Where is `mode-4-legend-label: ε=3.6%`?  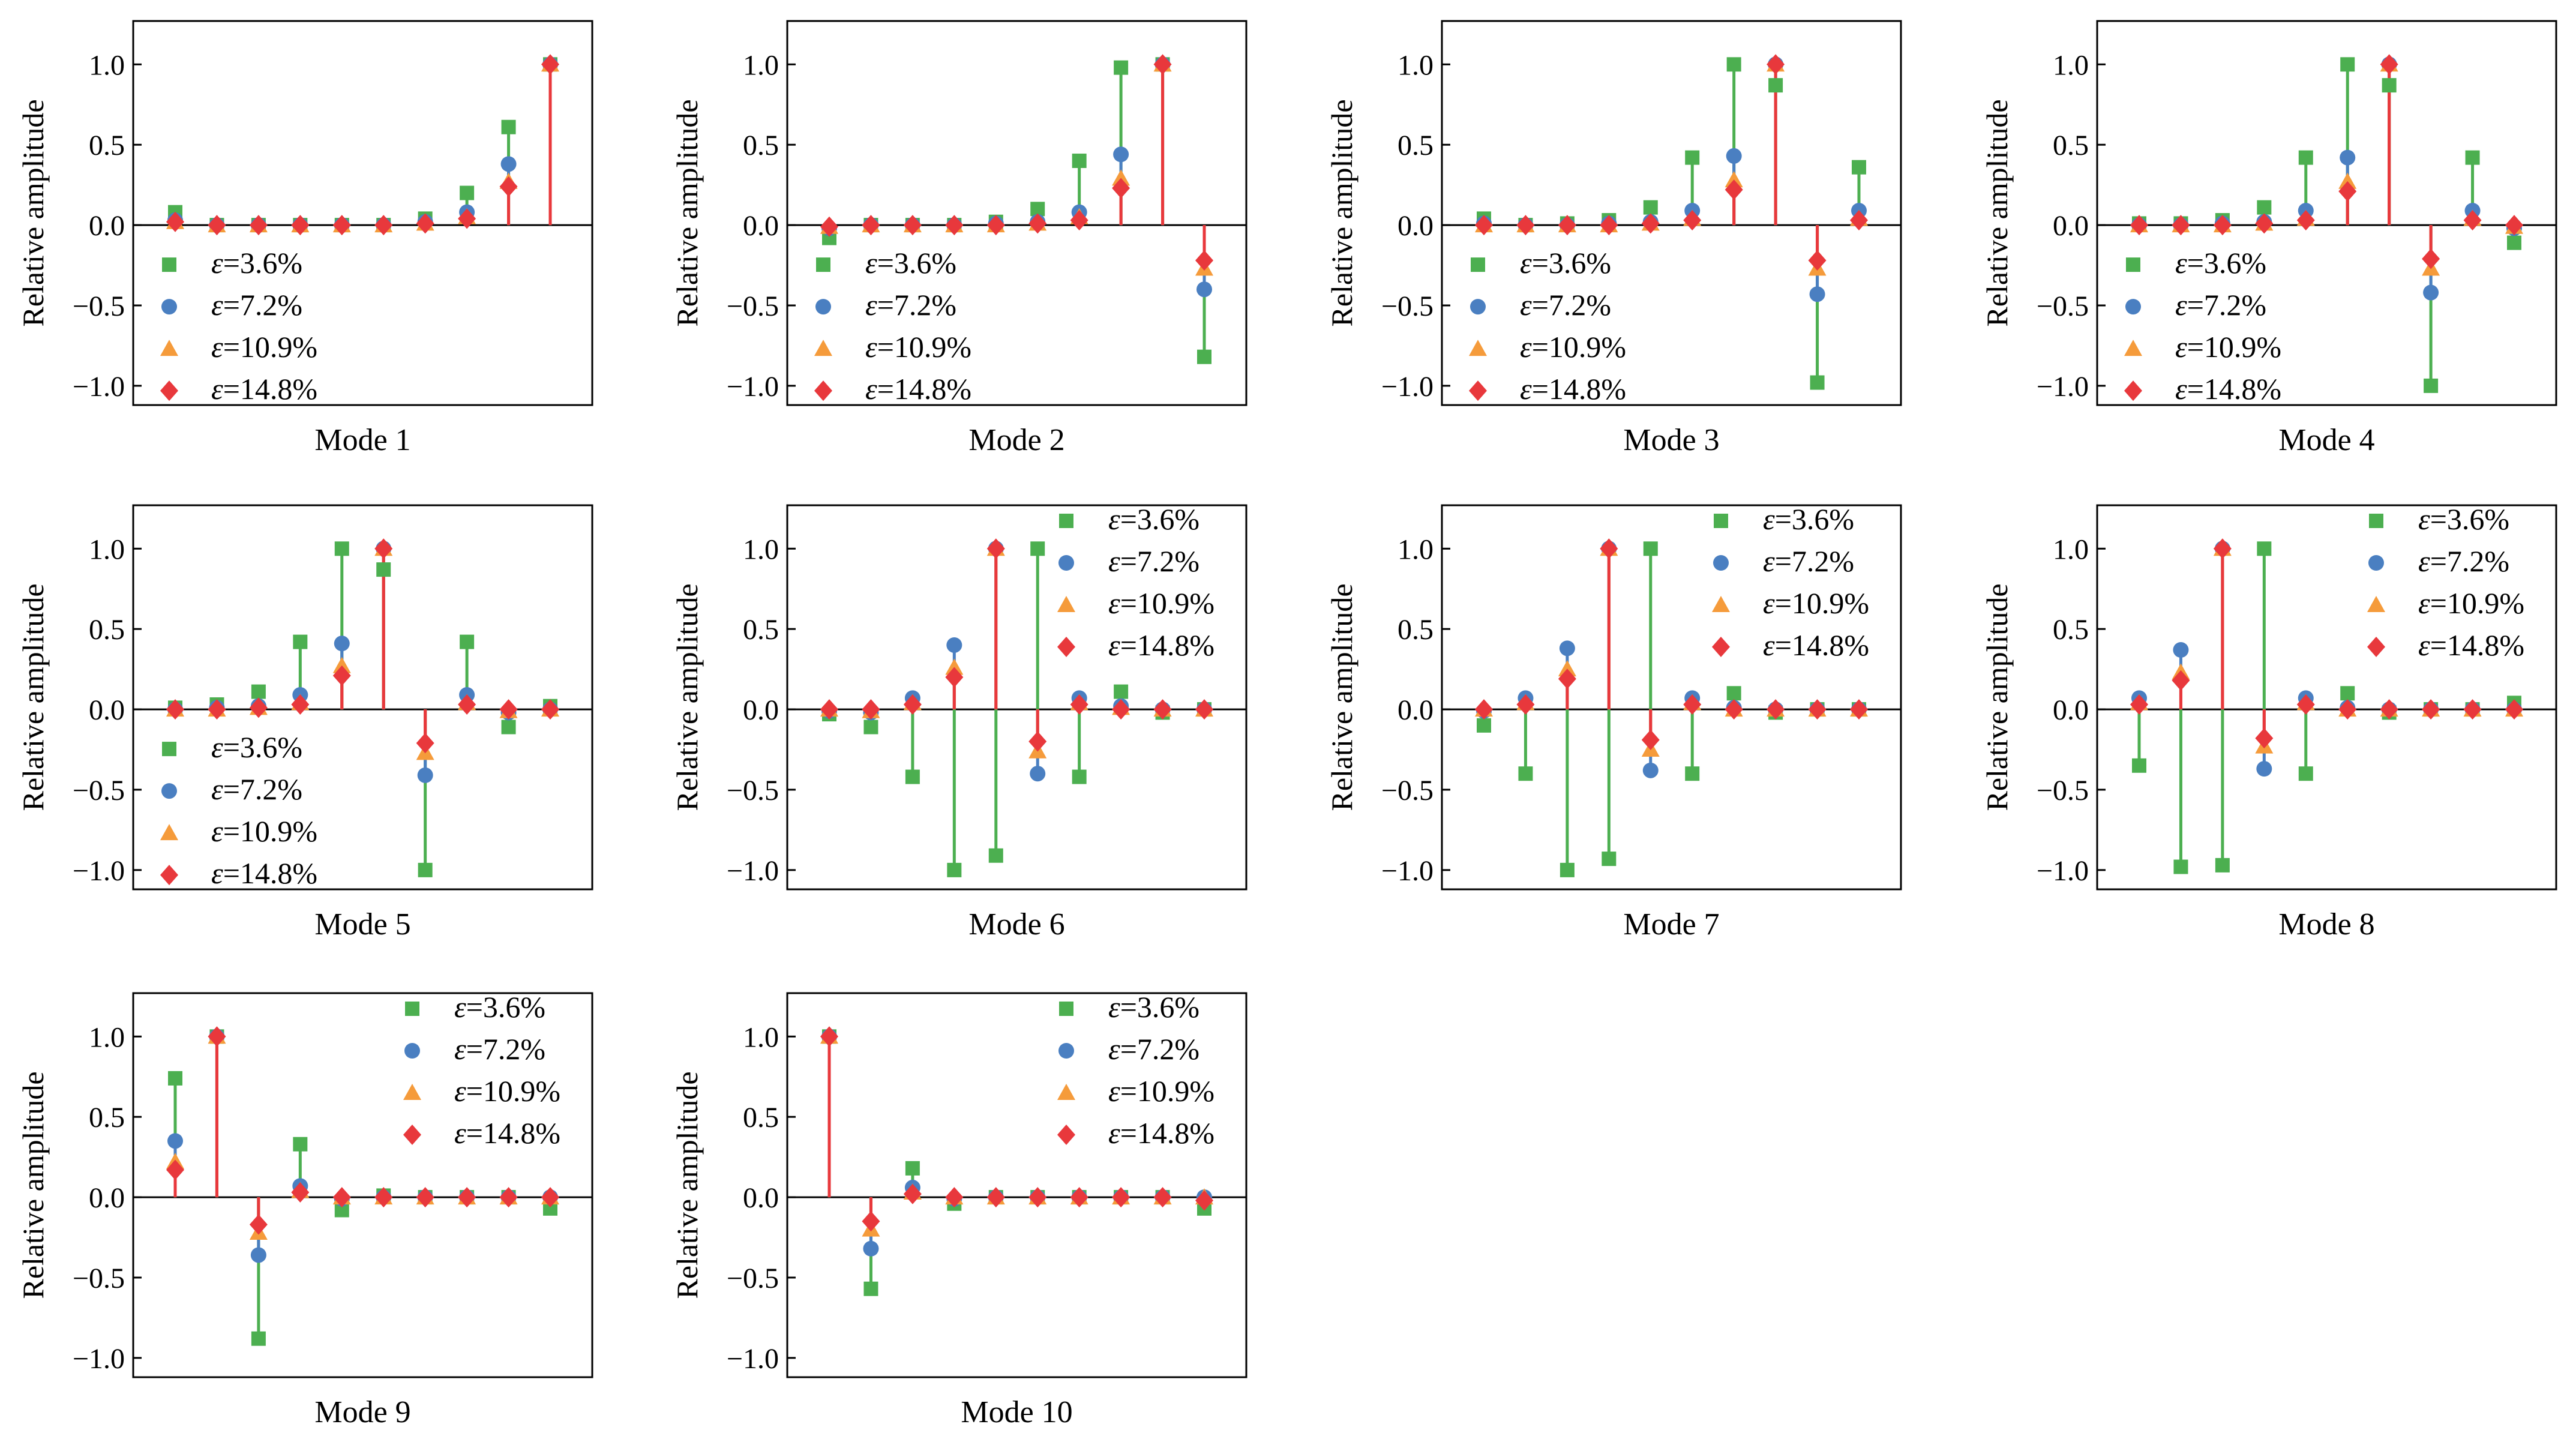 mode-4-legend-label: ε=3.6% is located at coordinates (2220, 263).